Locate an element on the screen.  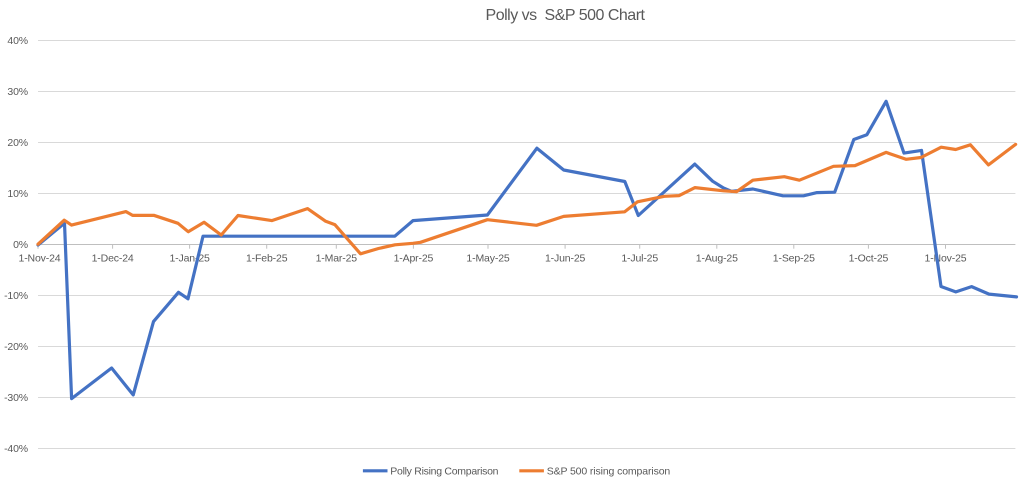
svg-text: 1-Dec-24 is located at coordinates (113, 259).